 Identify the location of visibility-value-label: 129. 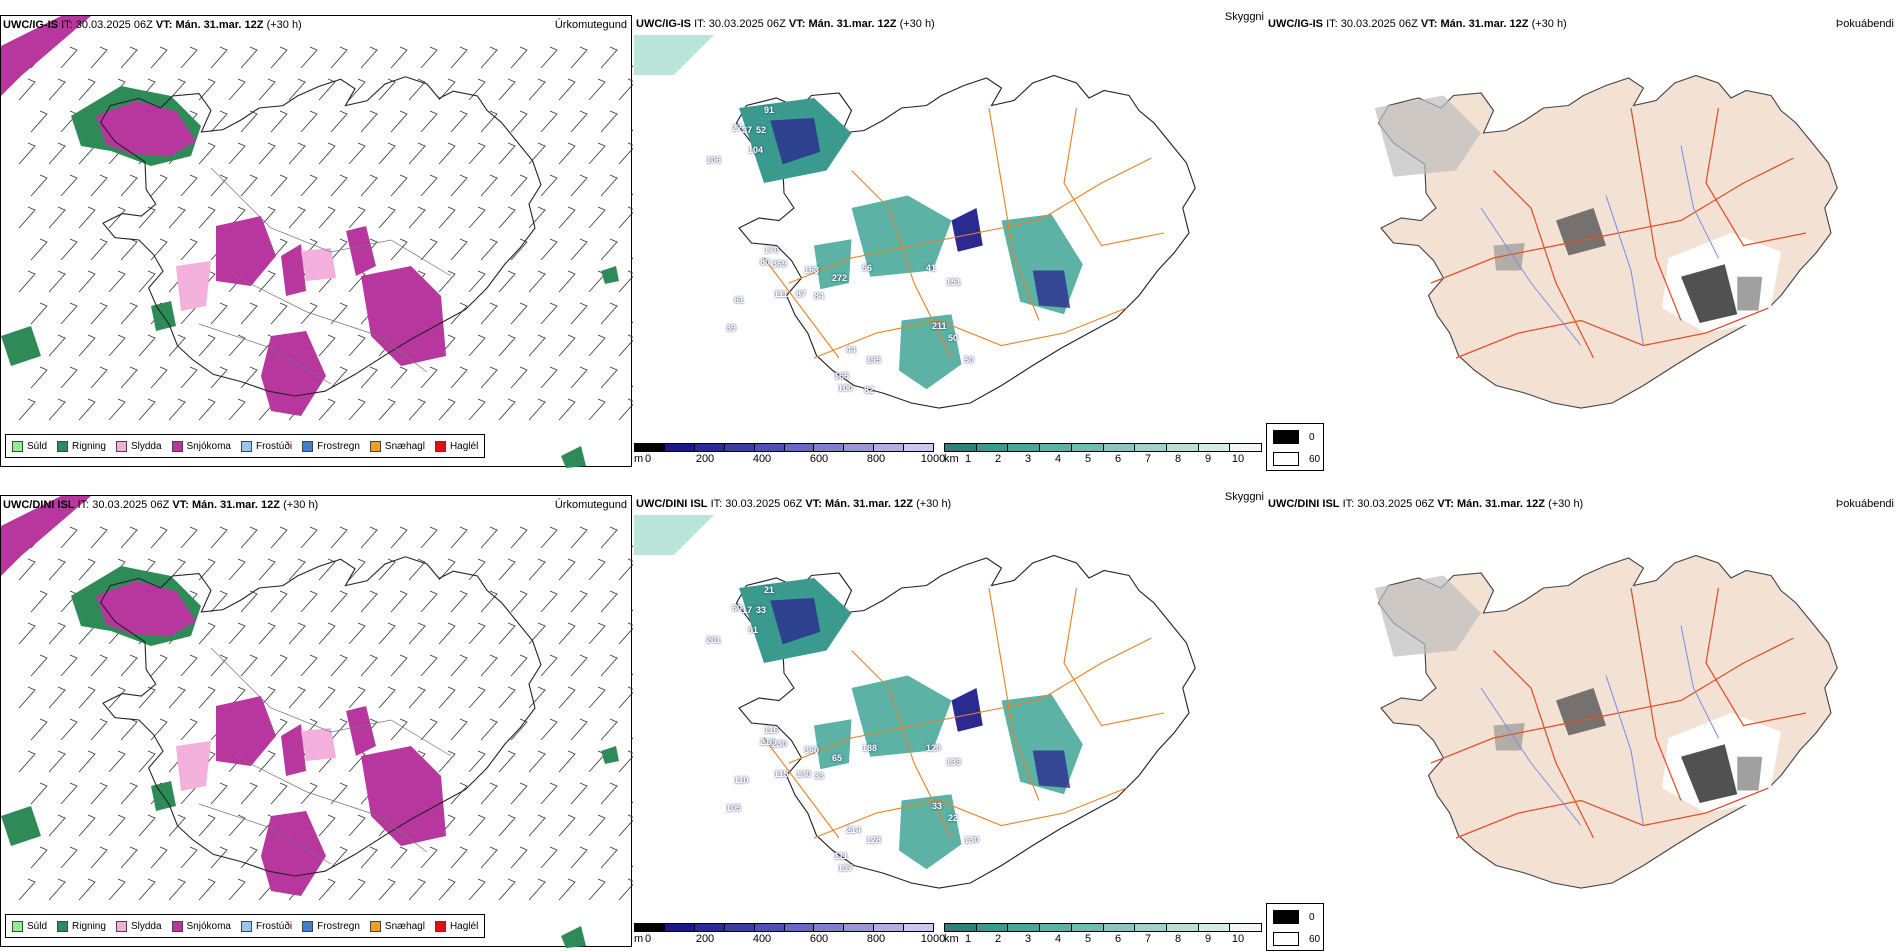
(934, 748).